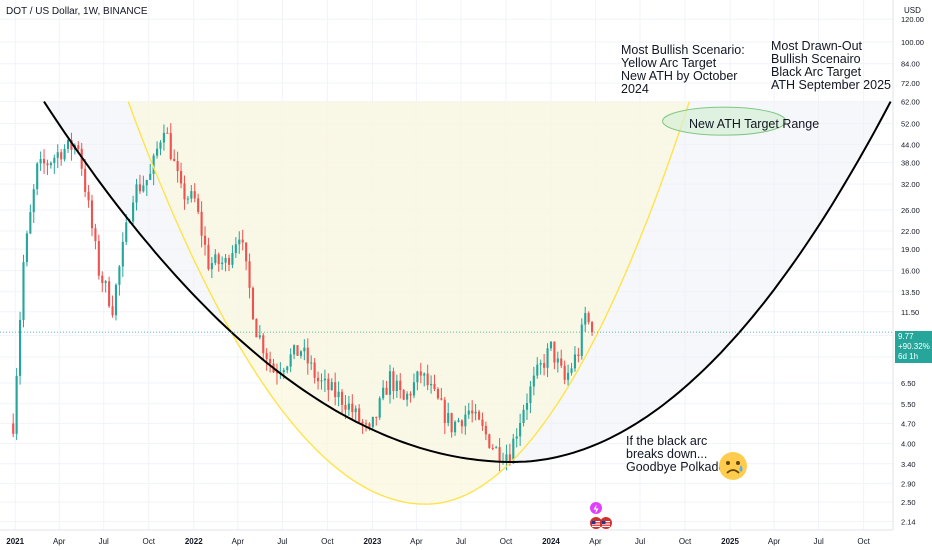 The height and width of the screenshot is (550, 932). Describe the element at coordinates (724, 121) in the screenshot. I see `target-range-ellipse` at that location.